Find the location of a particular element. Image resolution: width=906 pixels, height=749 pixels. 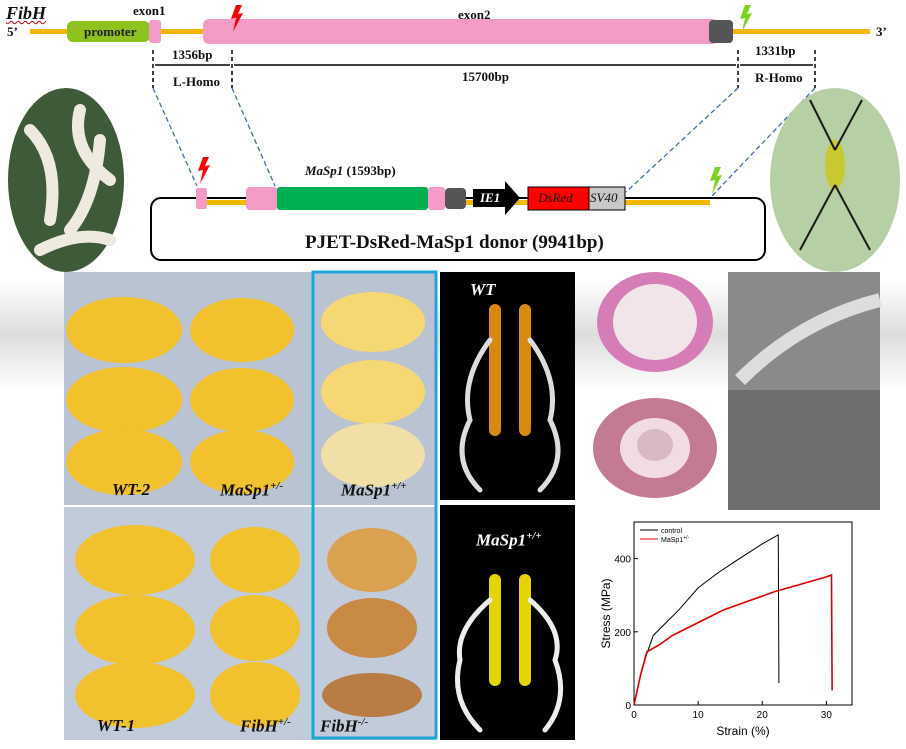

donor-exon1 is located at coordinates (201, 198).